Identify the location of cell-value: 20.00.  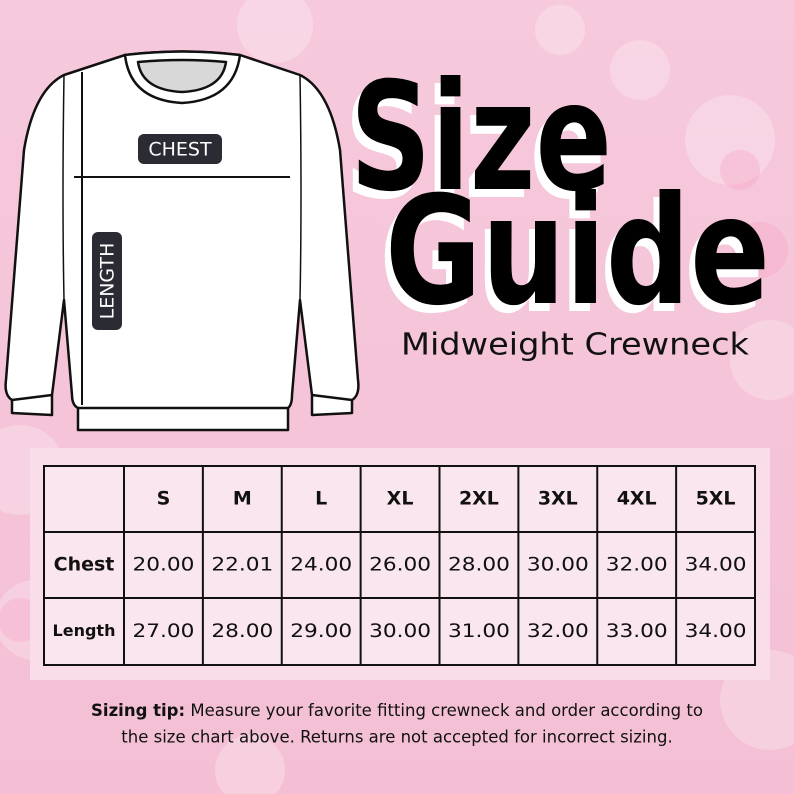
(163, 565).